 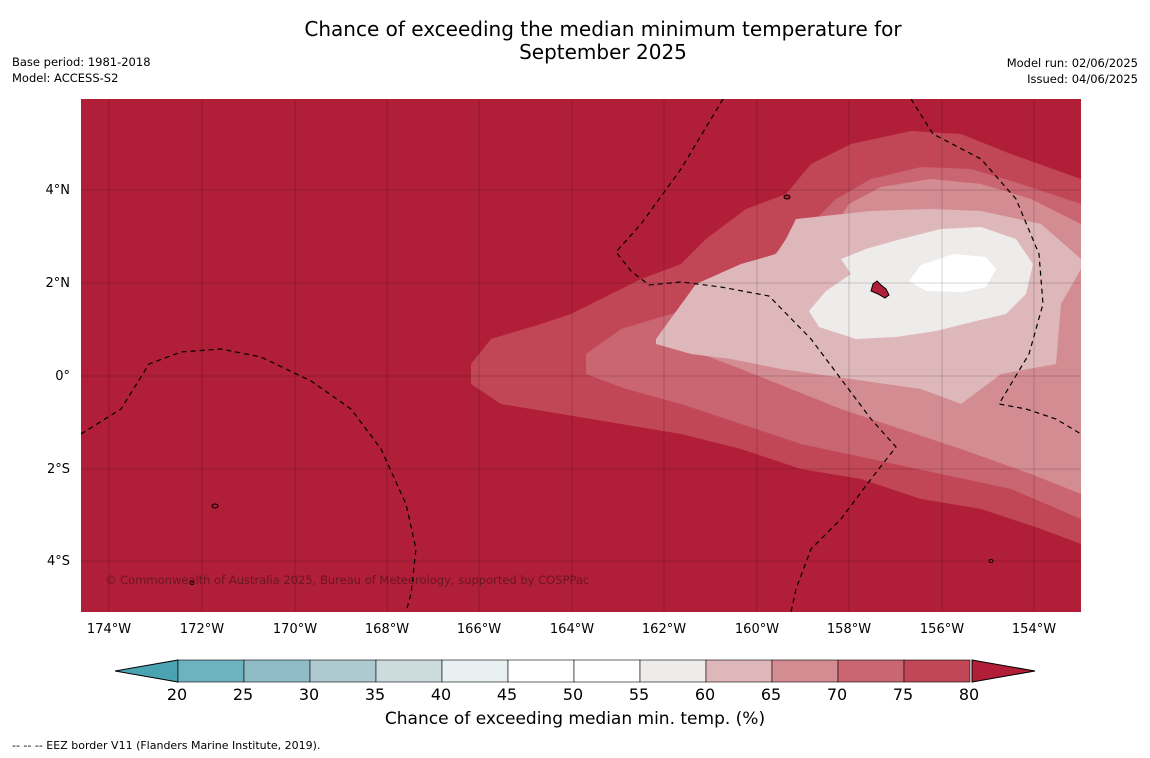 I want to click on model-info: Base period: 1981-2018 Model: ACCESS-S2, so click(x=81, y=70).